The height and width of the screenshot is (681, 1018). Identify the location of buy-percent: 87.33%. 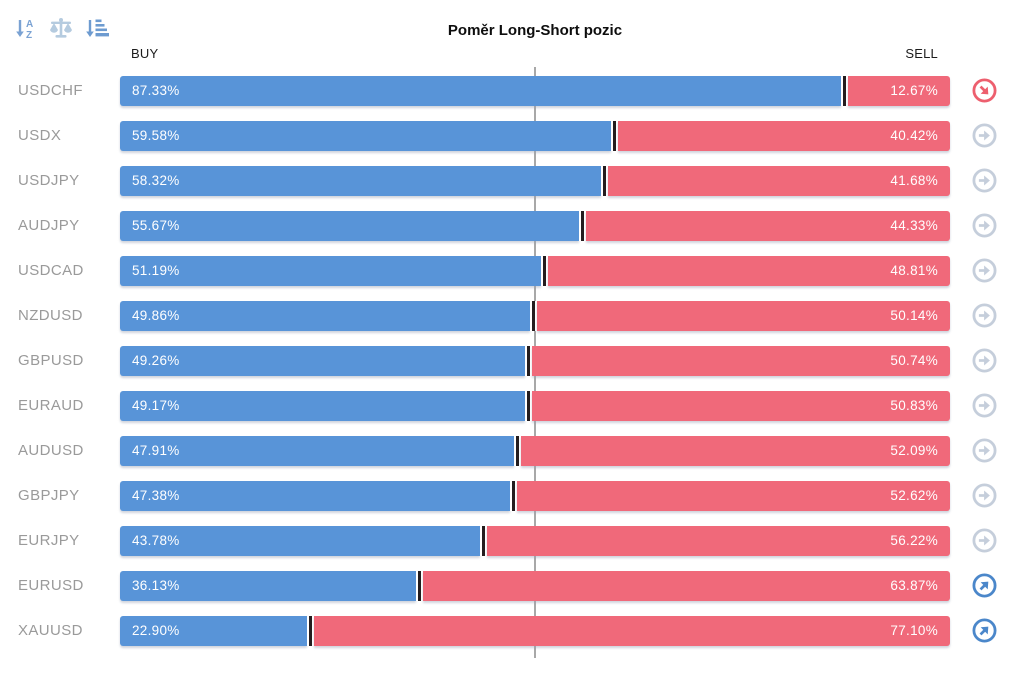
(156, 90).